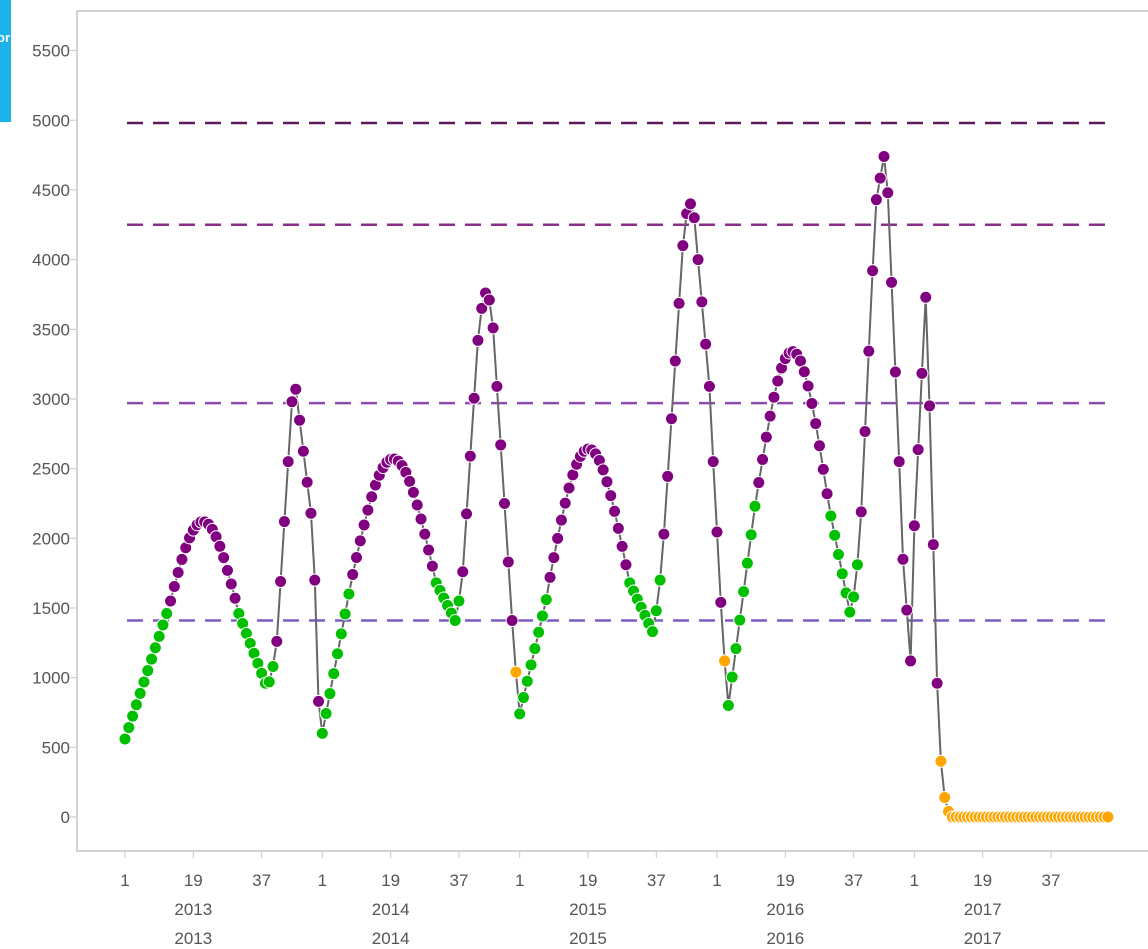 The height and width of the screenshot is (949, 1148). Describe the element at coordinates (5, 61) in the screenshot. I see `side-tab: or` at that location.